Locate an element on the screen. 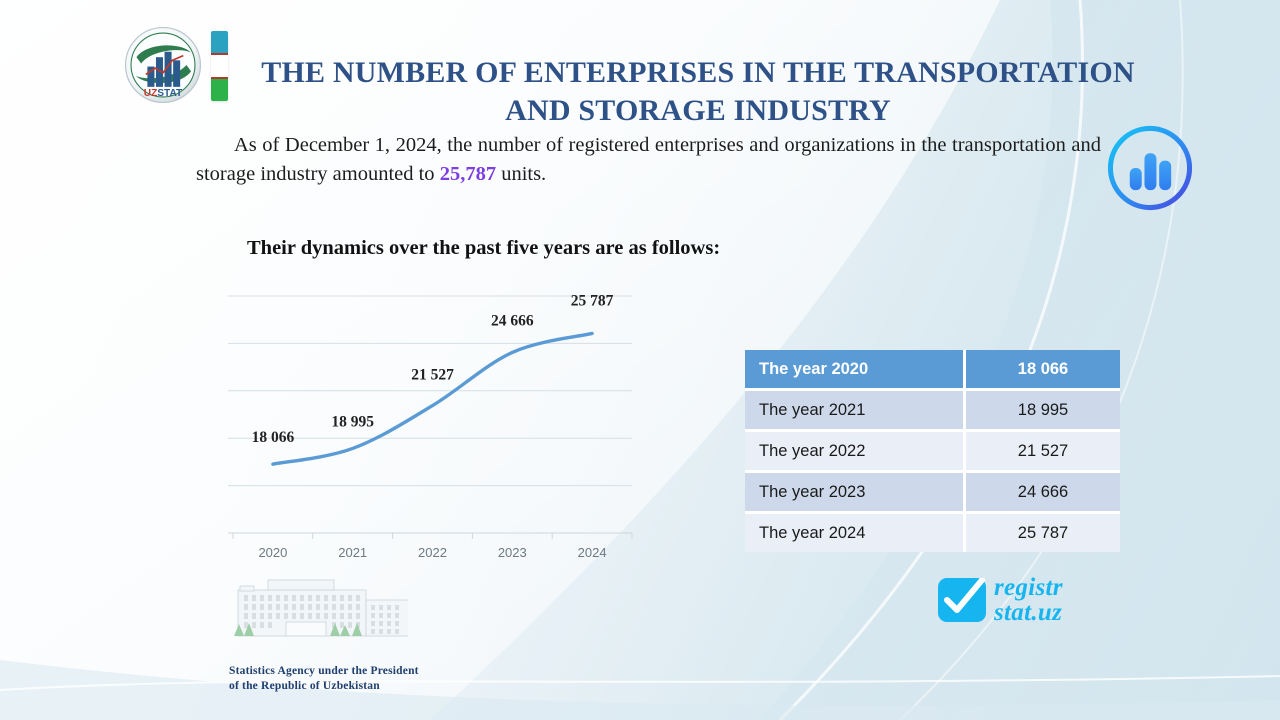 The image size is (1280, 720). table-cell-year: The year 2023 is located at coordinates (855, 490).